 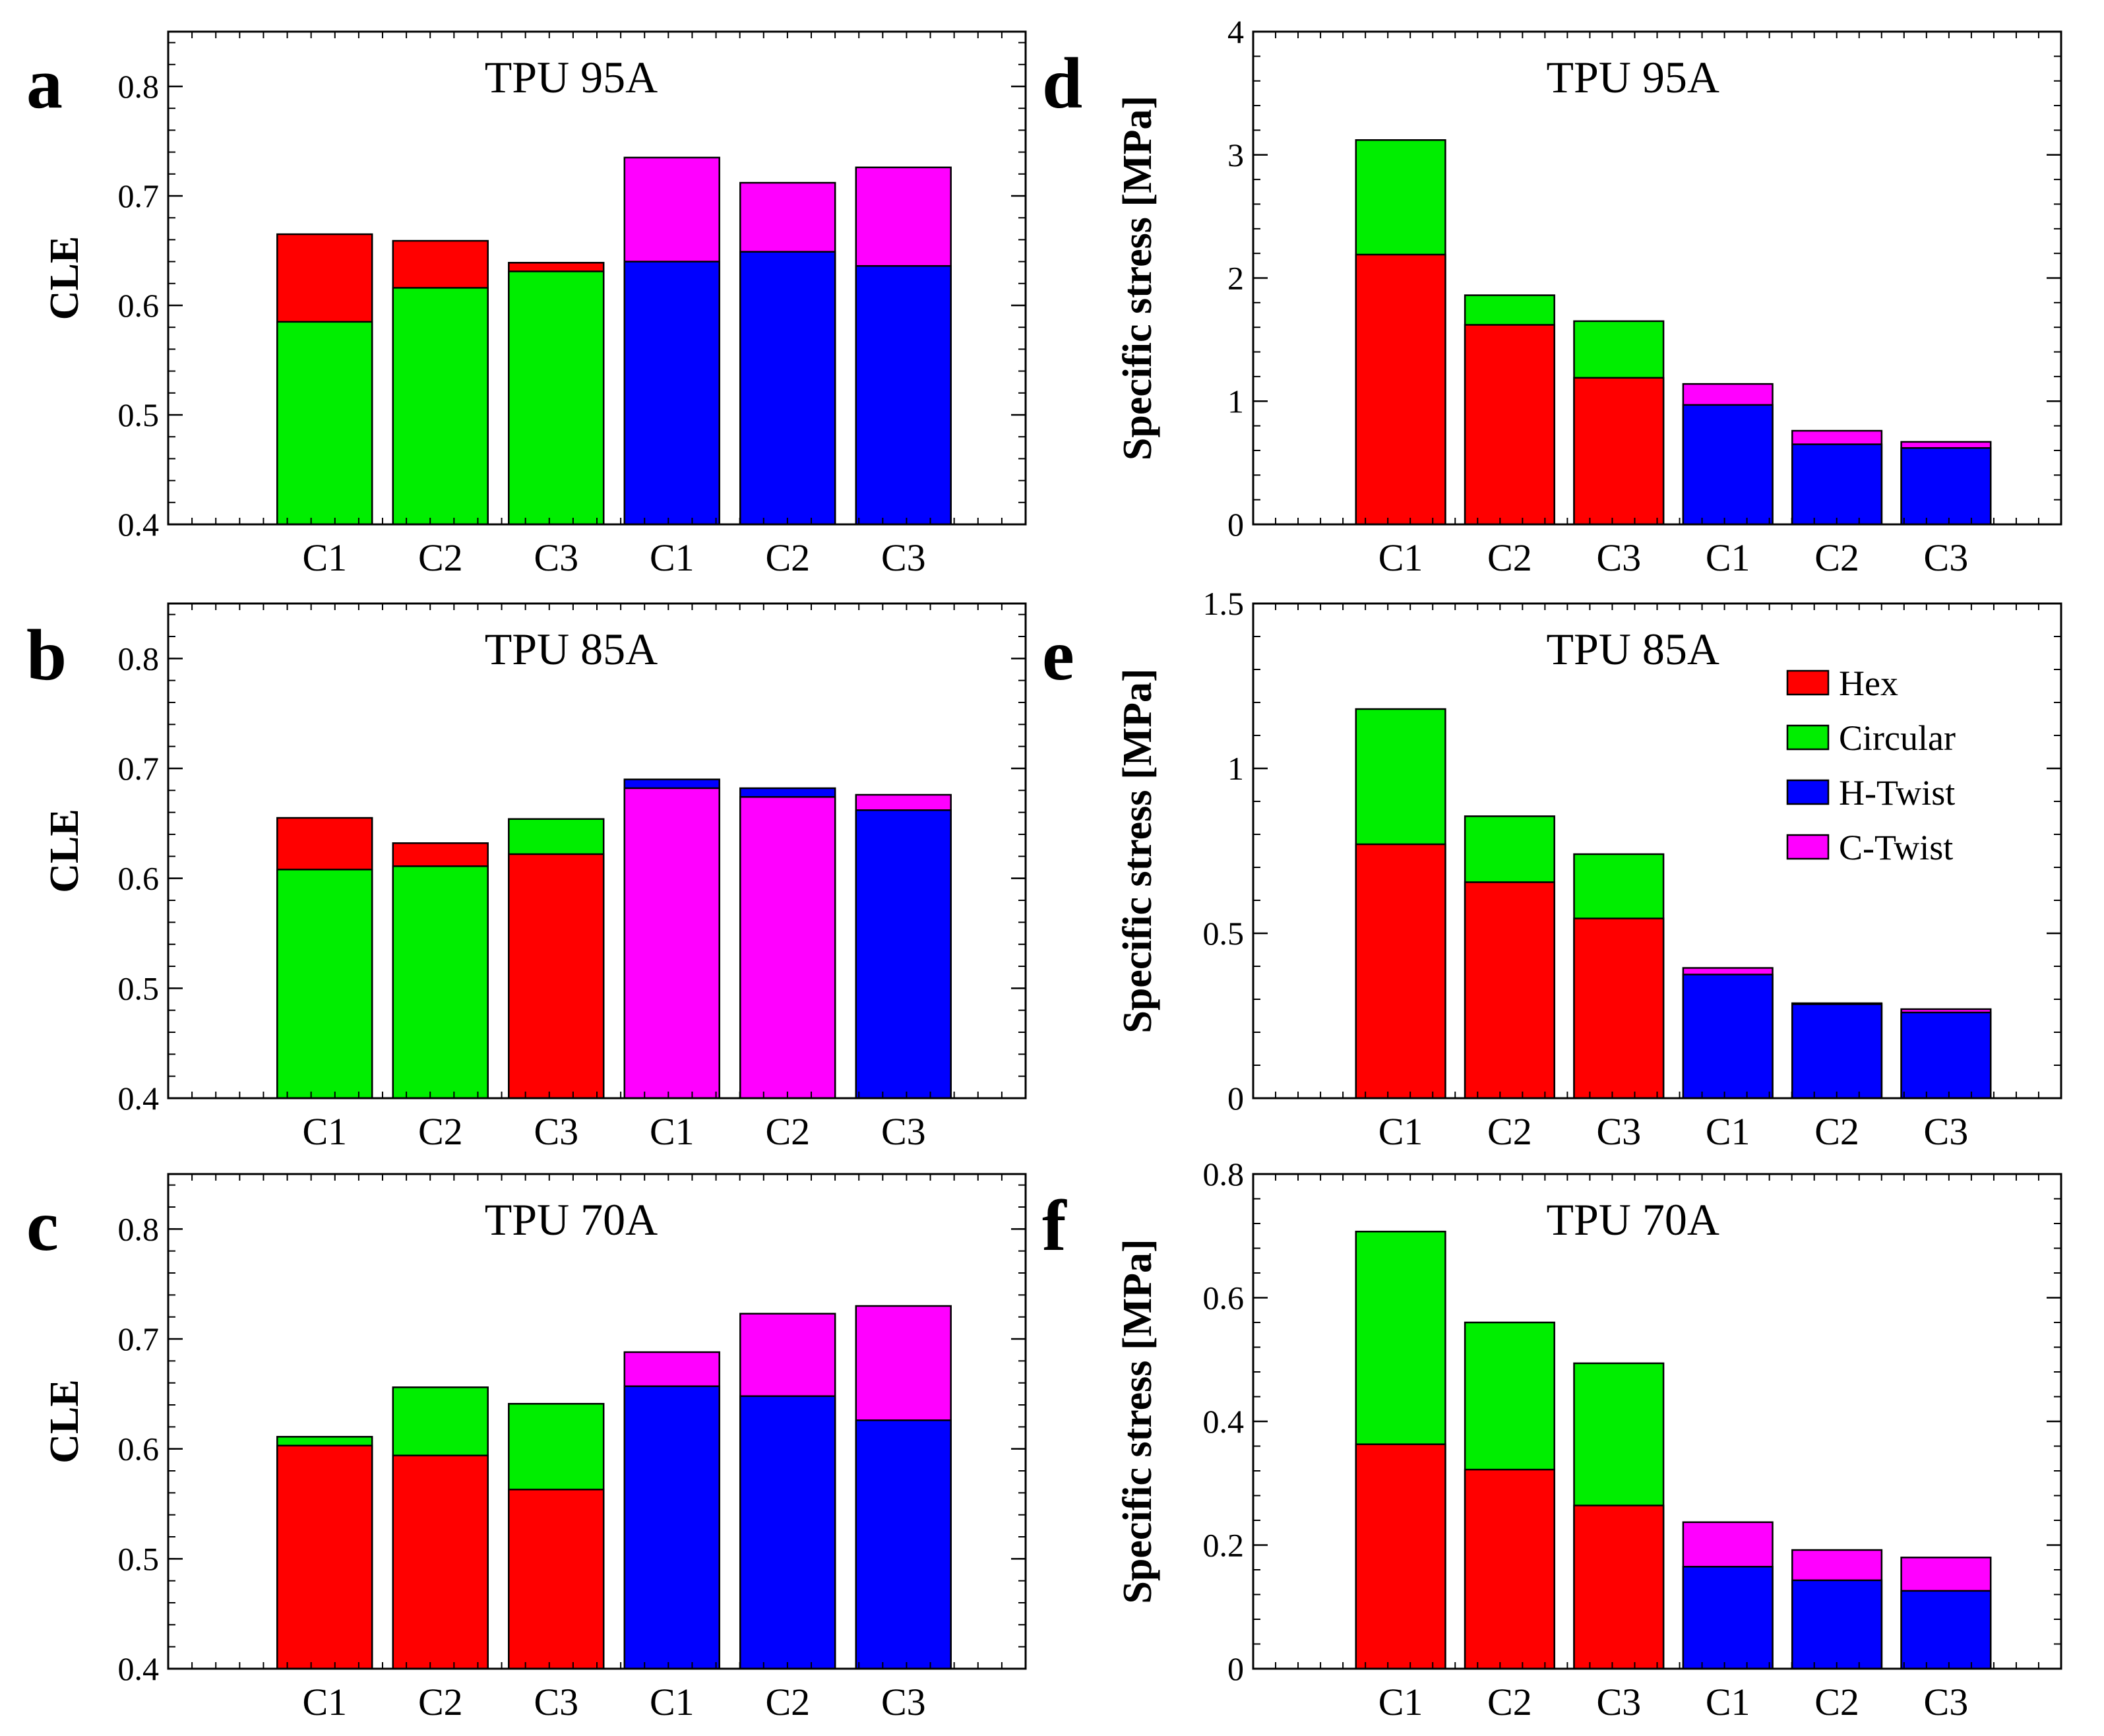 What do you see at coordinates (1871, 765) in the screenshot?
I see `legend: Hex Circular H-Twist C-Twist` at bounding box center [1871, 765].